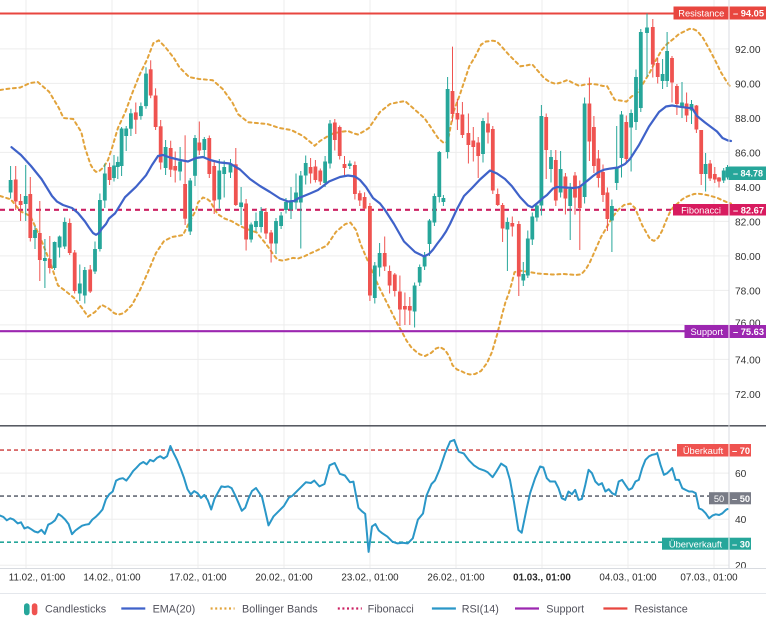  What do you see at coordinates (741, 474) in the screenshot?
I see `svg-text: 60` at bounding box center [741, 474].